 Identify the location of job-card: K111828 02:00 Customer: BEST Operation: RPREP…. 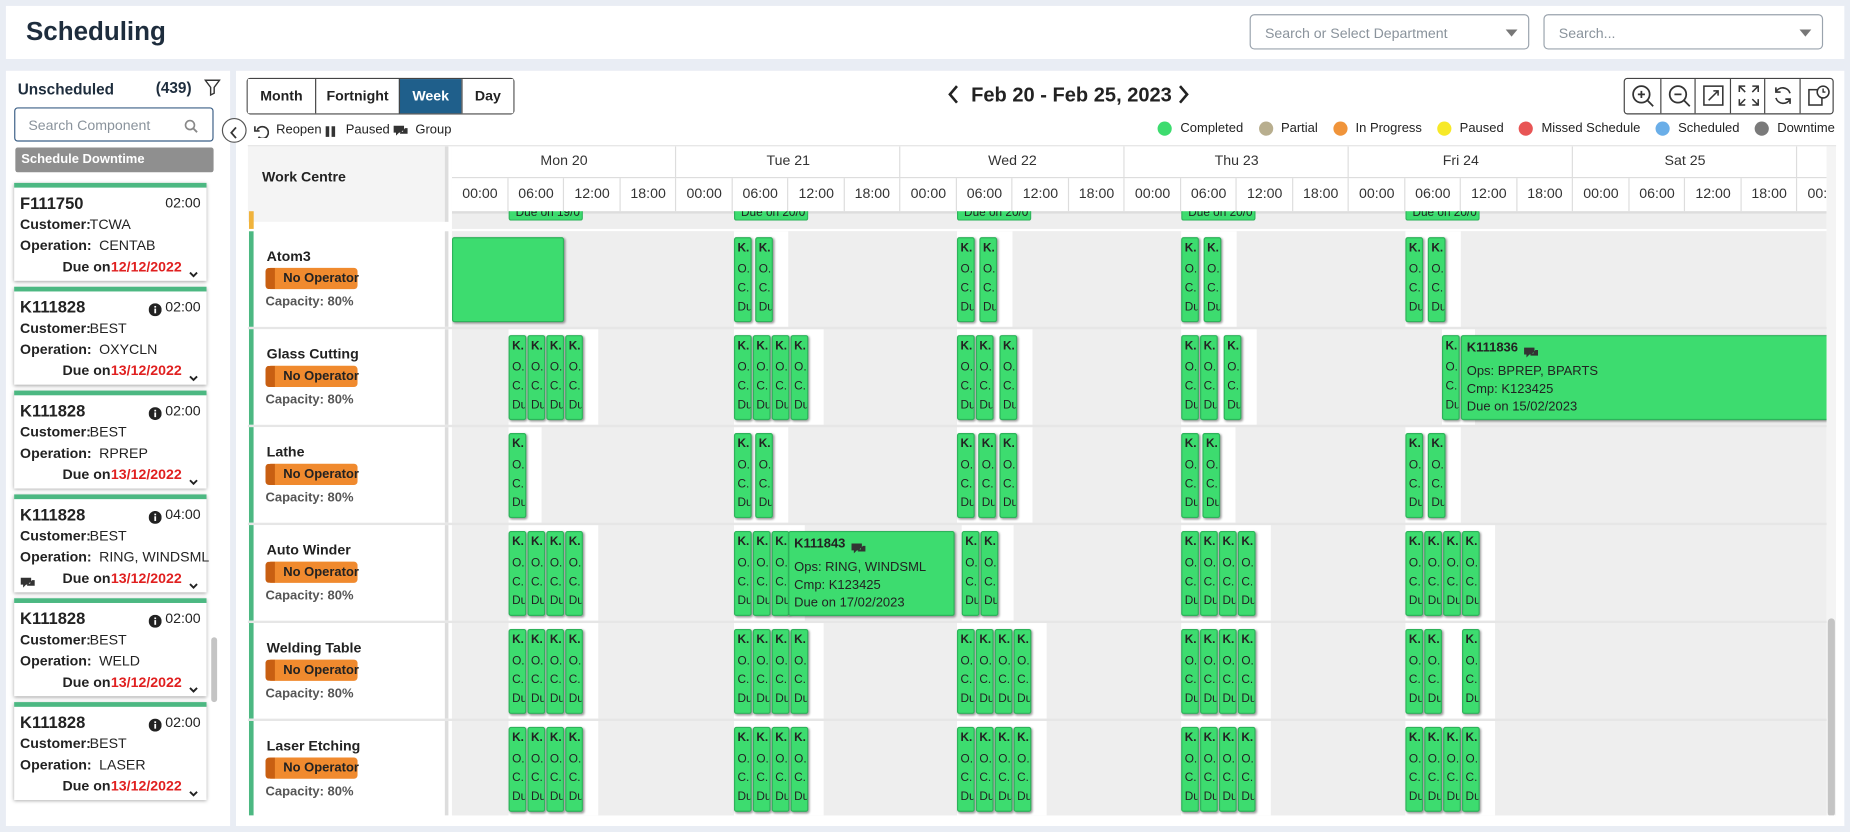
(110, 441).